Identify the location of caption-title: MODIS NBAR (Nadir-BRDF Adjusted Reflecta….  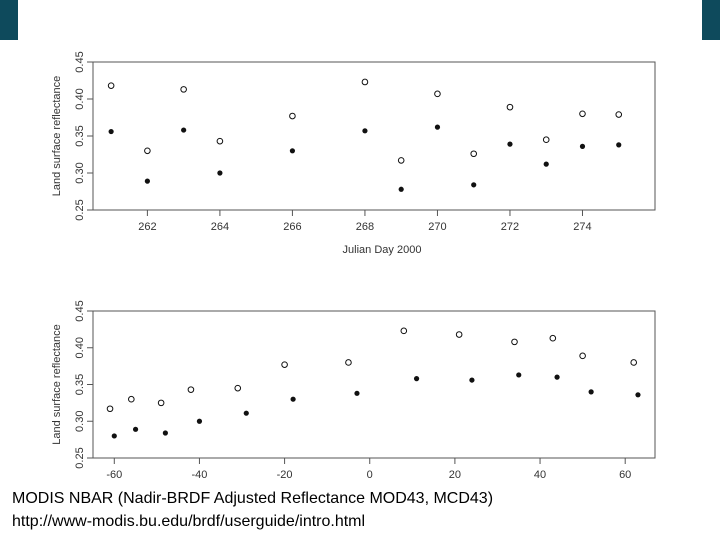
(253, 498).